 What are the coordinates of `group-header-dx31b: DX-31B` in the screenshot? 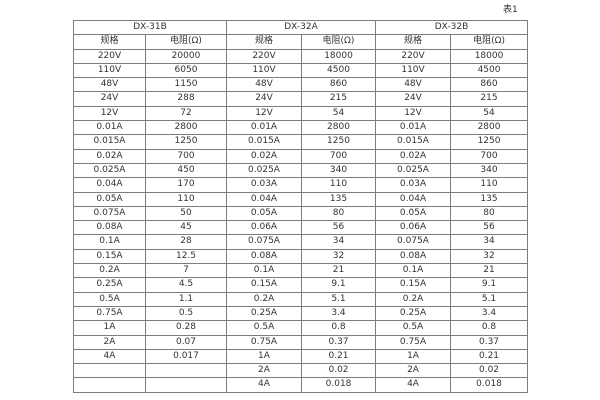 It's located at (150, 27).